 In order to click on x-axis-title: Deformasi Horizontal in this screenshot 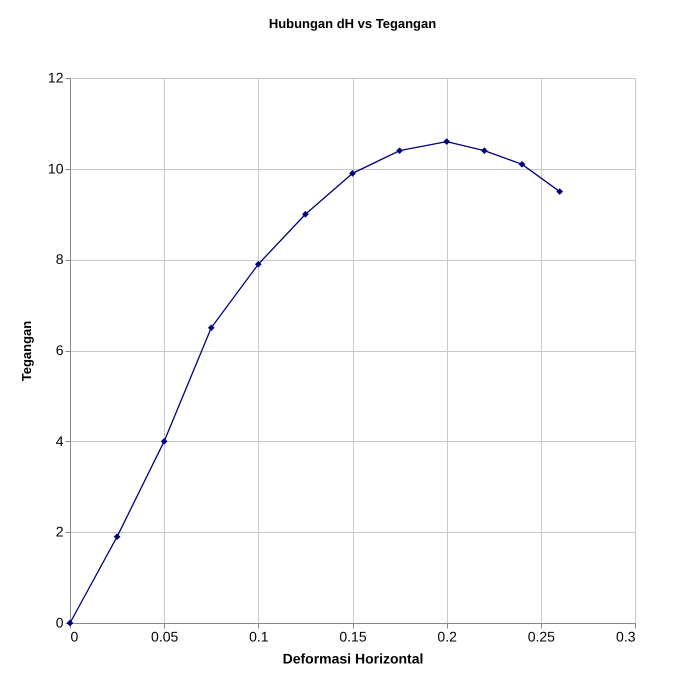, I will do `click(353, 658)`.